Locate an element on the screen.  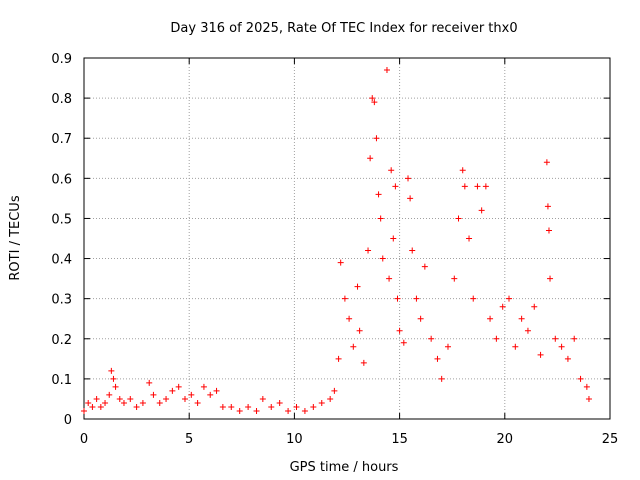
y-tick-label: 0 is located at coordinates (68, 420).